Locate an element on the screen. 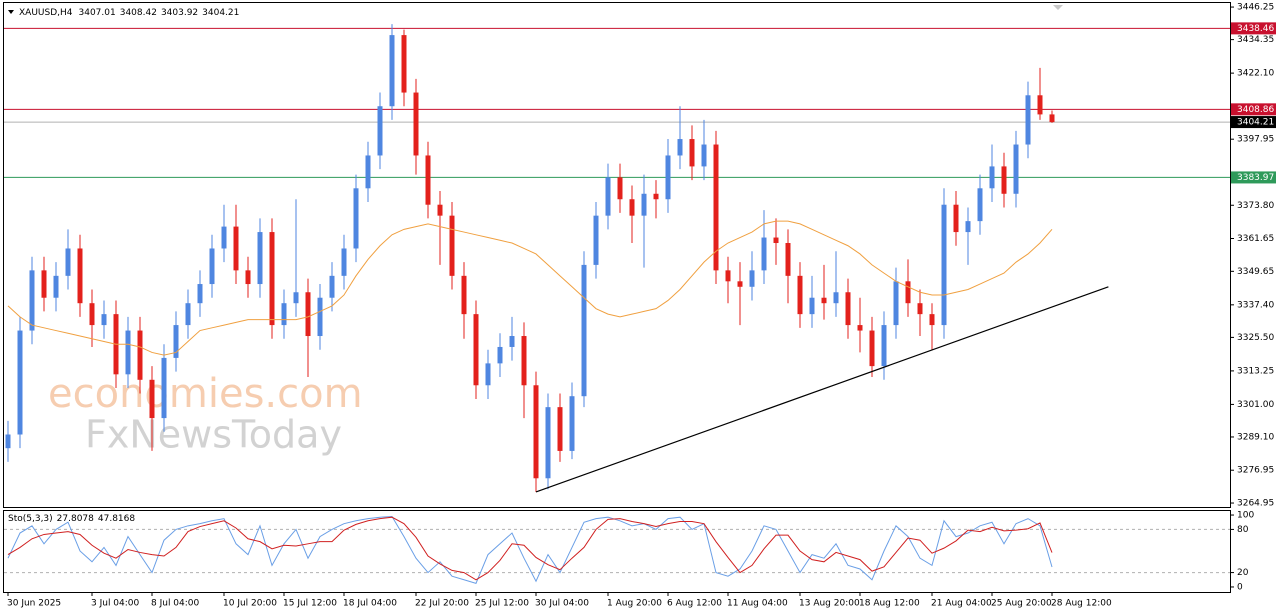 The height and width of the screenshot is (616, 1280). y-tick-label: 3337.40 is located at coordinates (1255, 305).